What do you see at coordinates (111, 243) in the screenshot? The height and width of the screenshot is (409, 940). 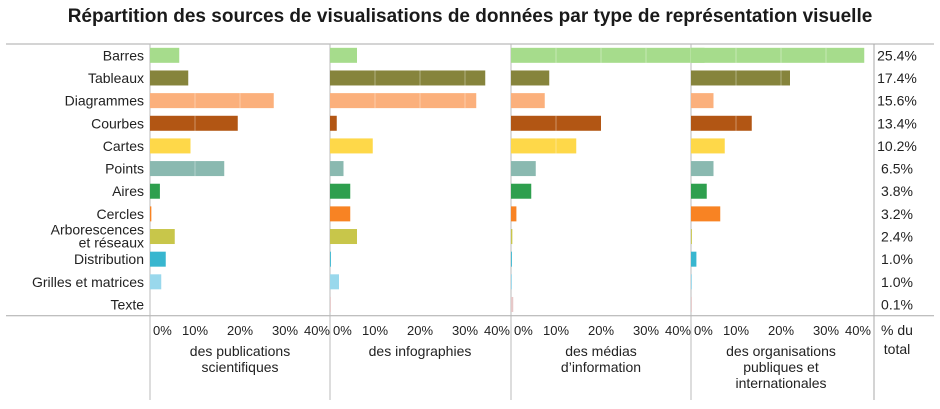 I see `category-label: et réseaux` at bounding box center [111, 243].